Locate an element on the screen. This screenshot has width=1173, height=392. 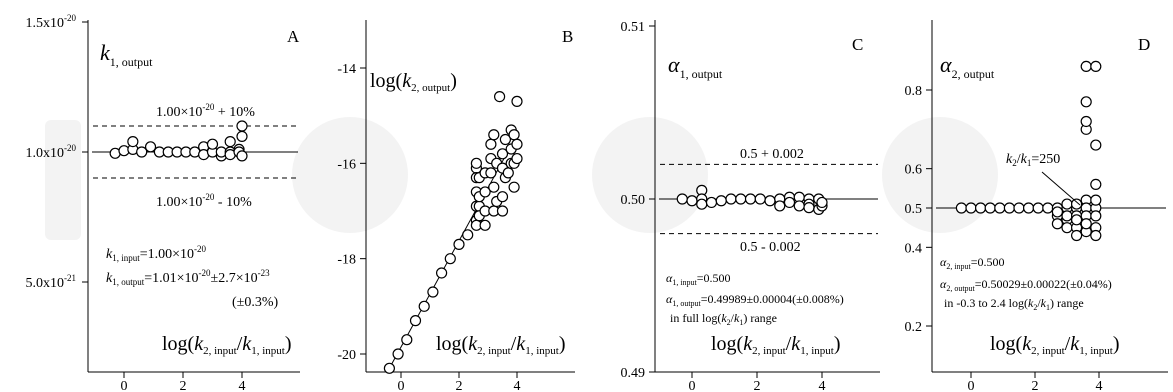
panel-c-annotation-range: in full log(k2/k1) range is located at coordinates (723, 319).